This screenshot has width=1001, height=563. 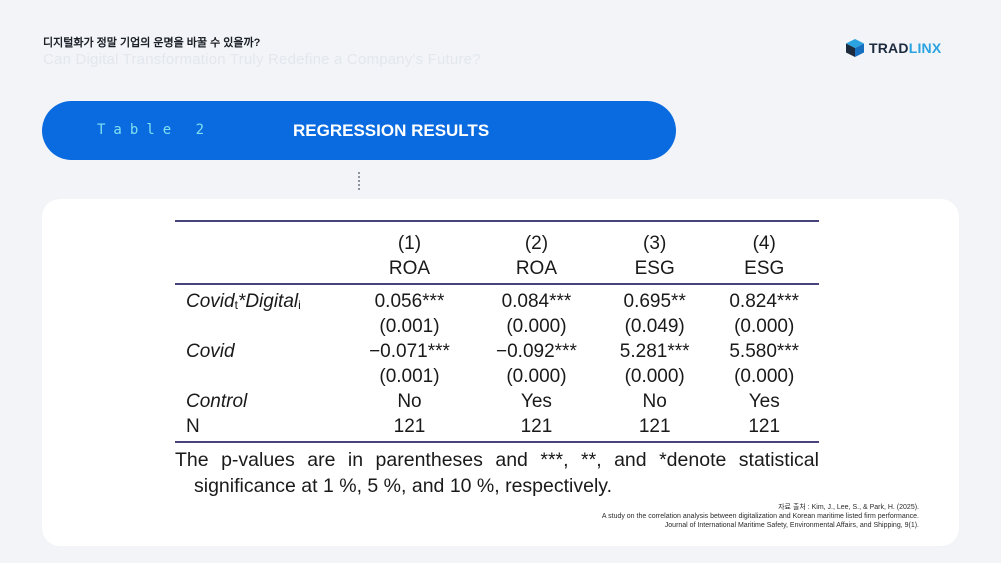 I want to click on brand-logo: TRADLINX, so click(x=893, y=48).